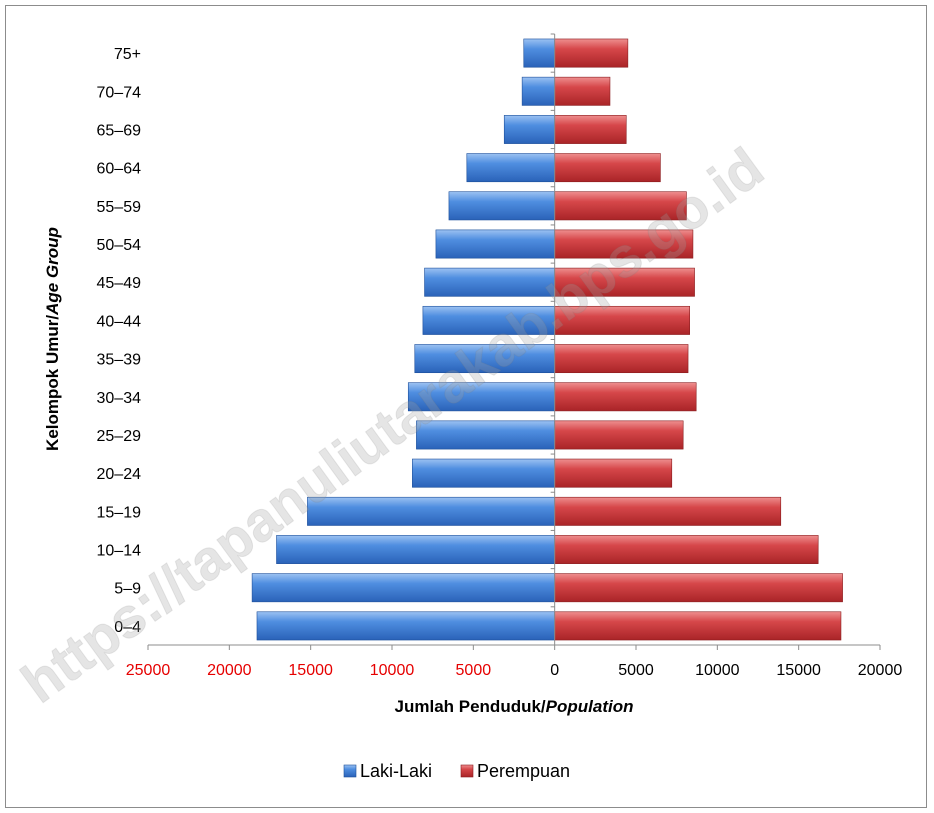 This screenshot has width=934, height=813. I want to click on y-tick-label: 30–34, so click(119, 398).